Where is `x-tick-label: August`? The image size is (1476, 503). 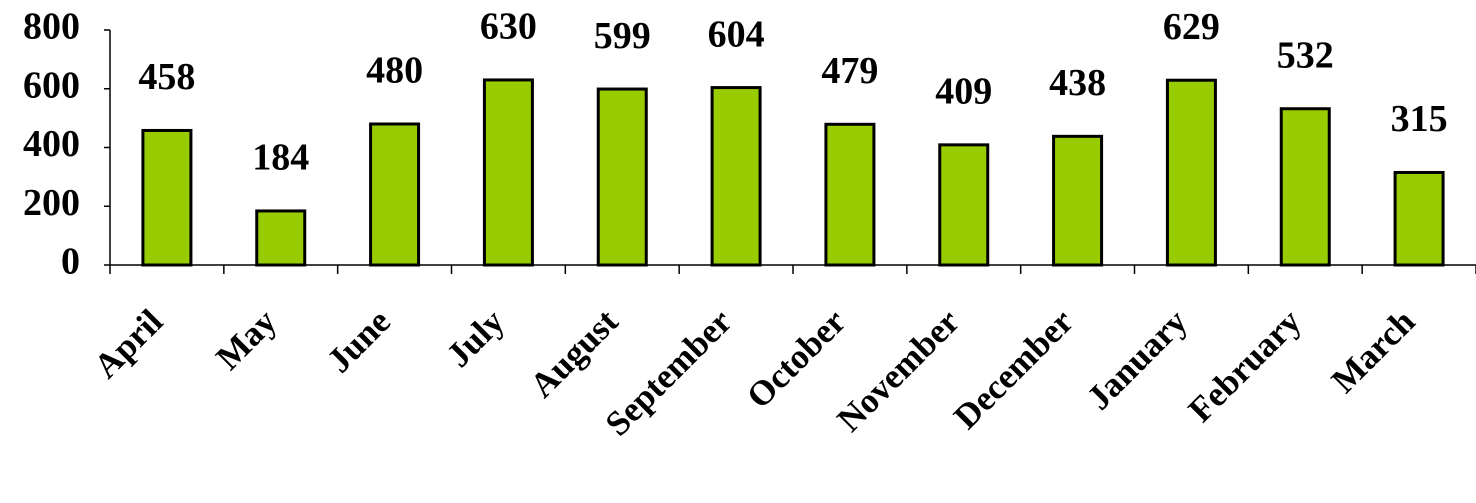
x-tick-label: August is located at coordinates (573, 353).